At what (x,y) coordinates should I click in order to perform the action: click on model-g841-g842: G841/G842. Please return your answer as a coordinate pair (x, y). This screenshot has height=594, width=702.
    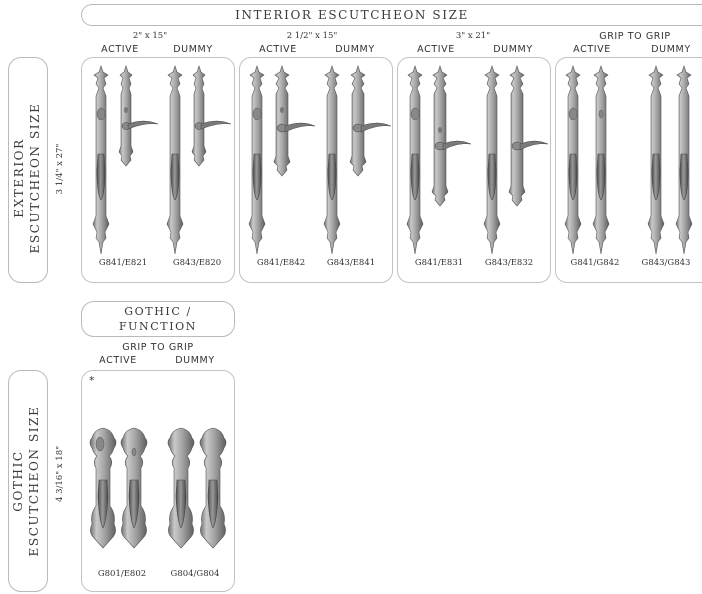
    Looking at the image, I should click on (595, 263).